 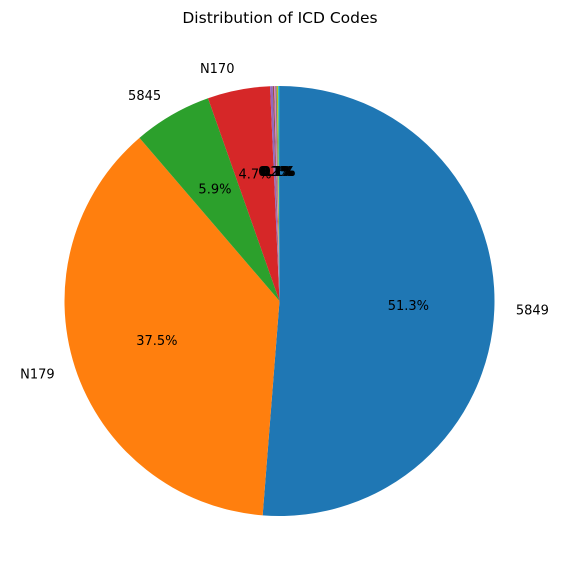 I want to click on slice-percent-minor-5: 0.1%, so click(x=275, y=172).